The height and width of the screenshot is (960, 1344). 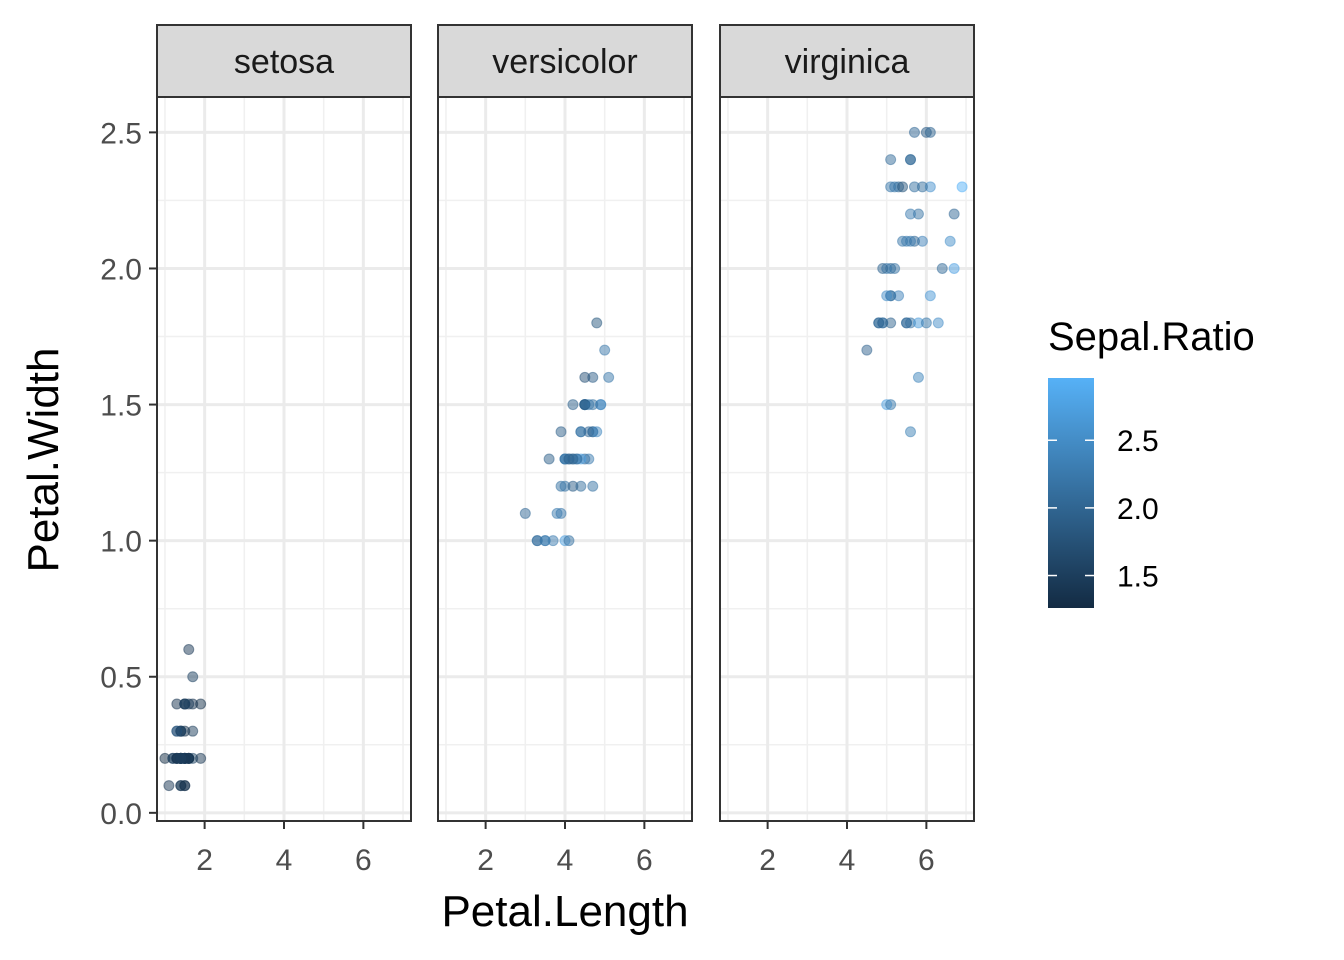 I want to click on color-legend: Sepal.Ratio 1.5 2.0 2.5, so click(x=1151, y=461).